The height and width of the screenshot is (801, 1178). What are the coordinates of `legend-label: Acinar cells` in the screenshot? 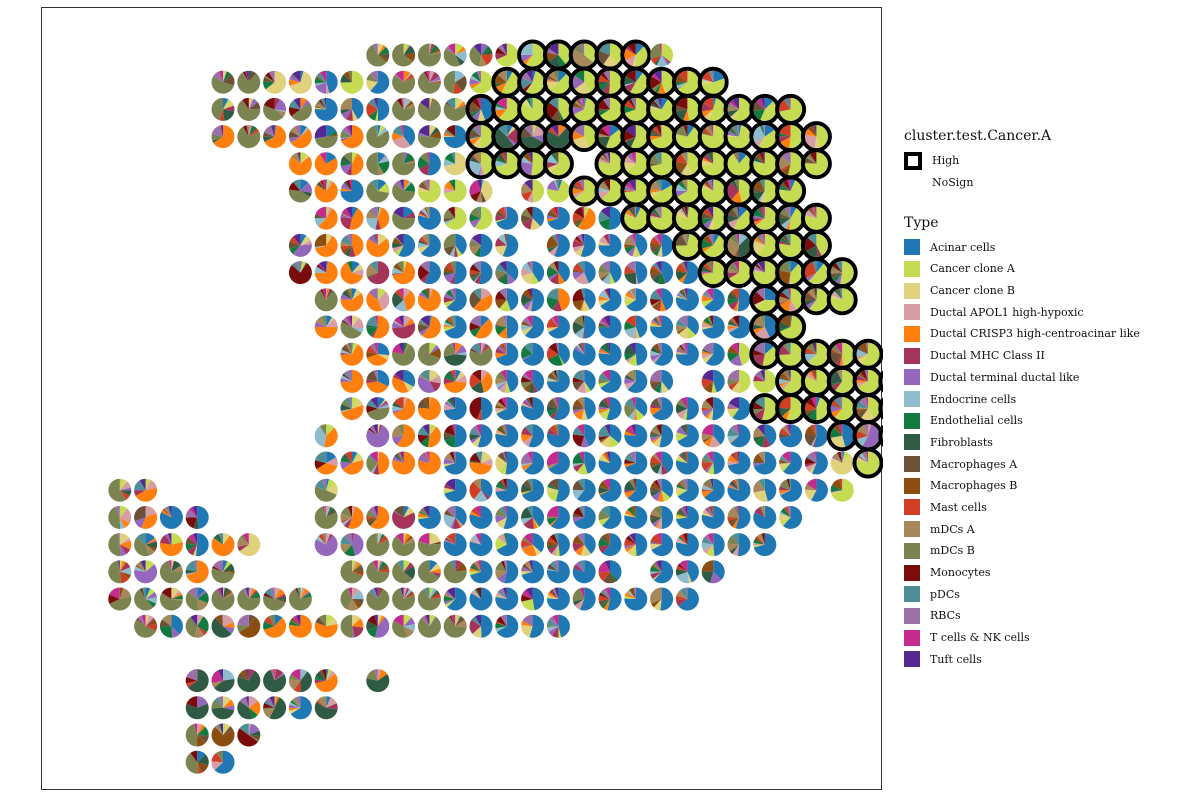 It's located at (963, 247).